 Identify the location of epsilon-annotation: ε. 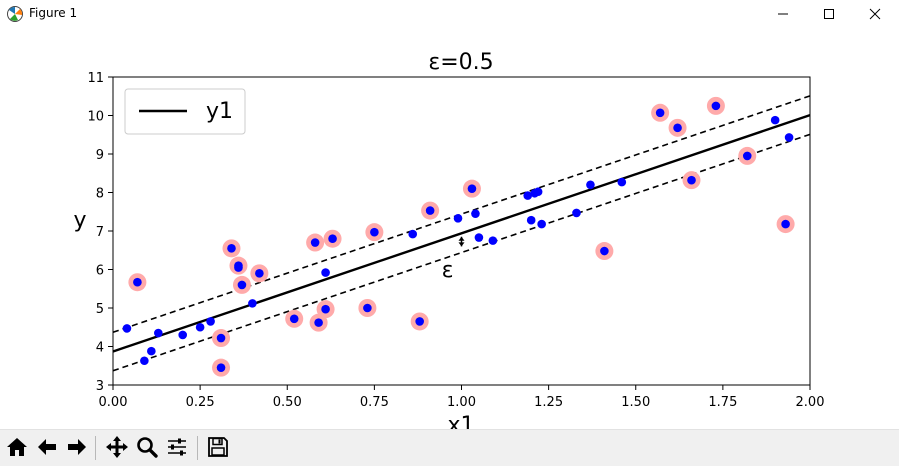
(448, 270).